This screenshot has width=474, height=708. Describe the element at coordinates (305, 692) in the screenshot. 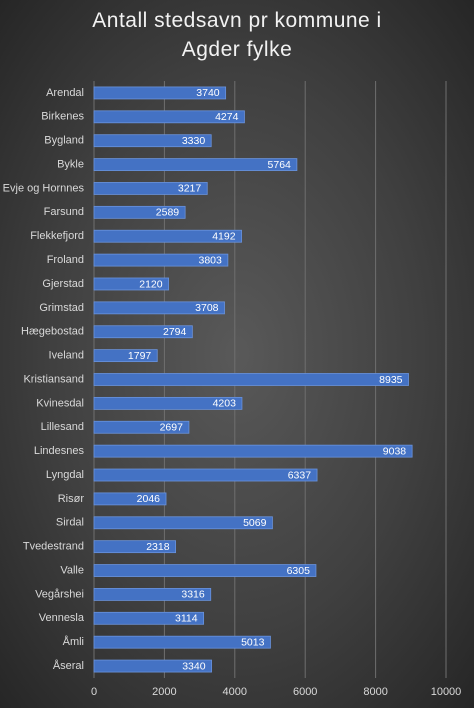

I see `x-tick-label: 6000` at that location.